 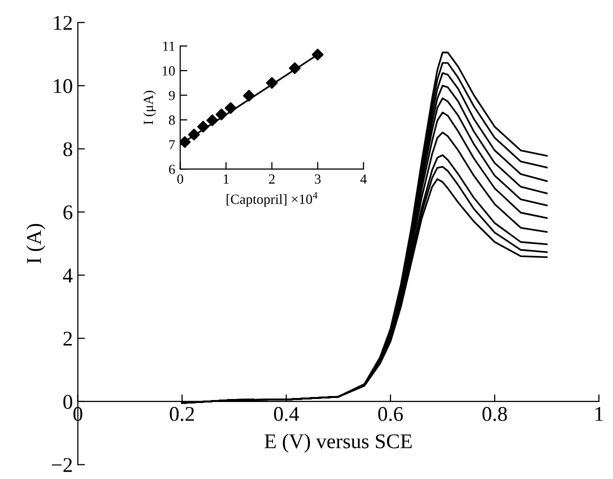 I want to click on y-tick-label: −2, so click(x=62, y=465).